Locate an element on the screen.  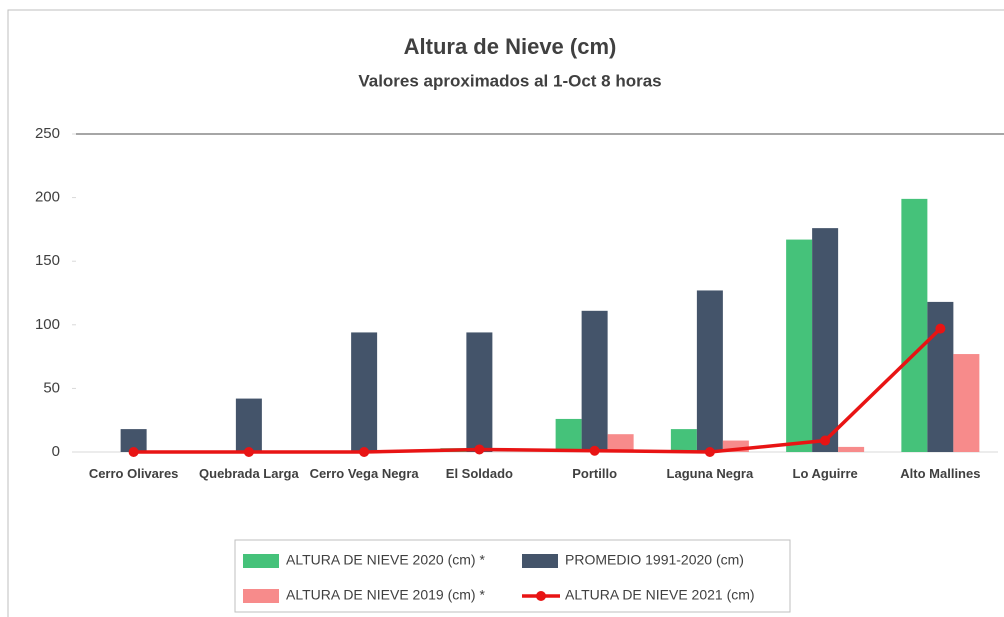
legend-label: ALTURA DE NIEVE 2021 (cm) is located at coordinates (660, 595).